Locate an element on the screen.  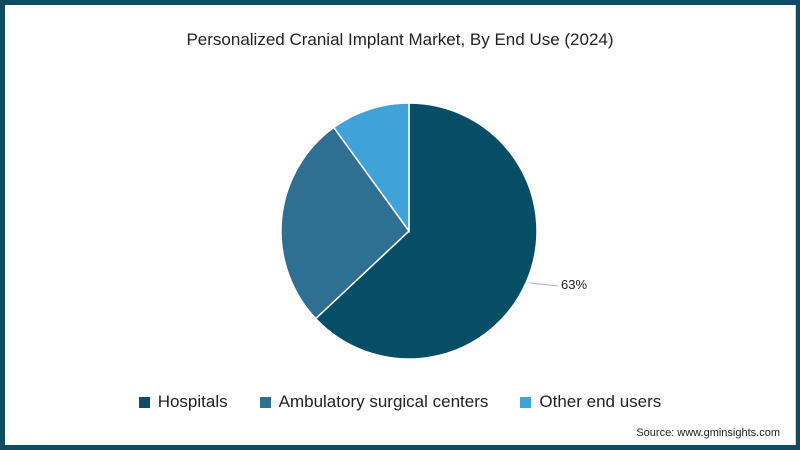
data-label-hospitals: 63% is located at coordinates (574, 284).